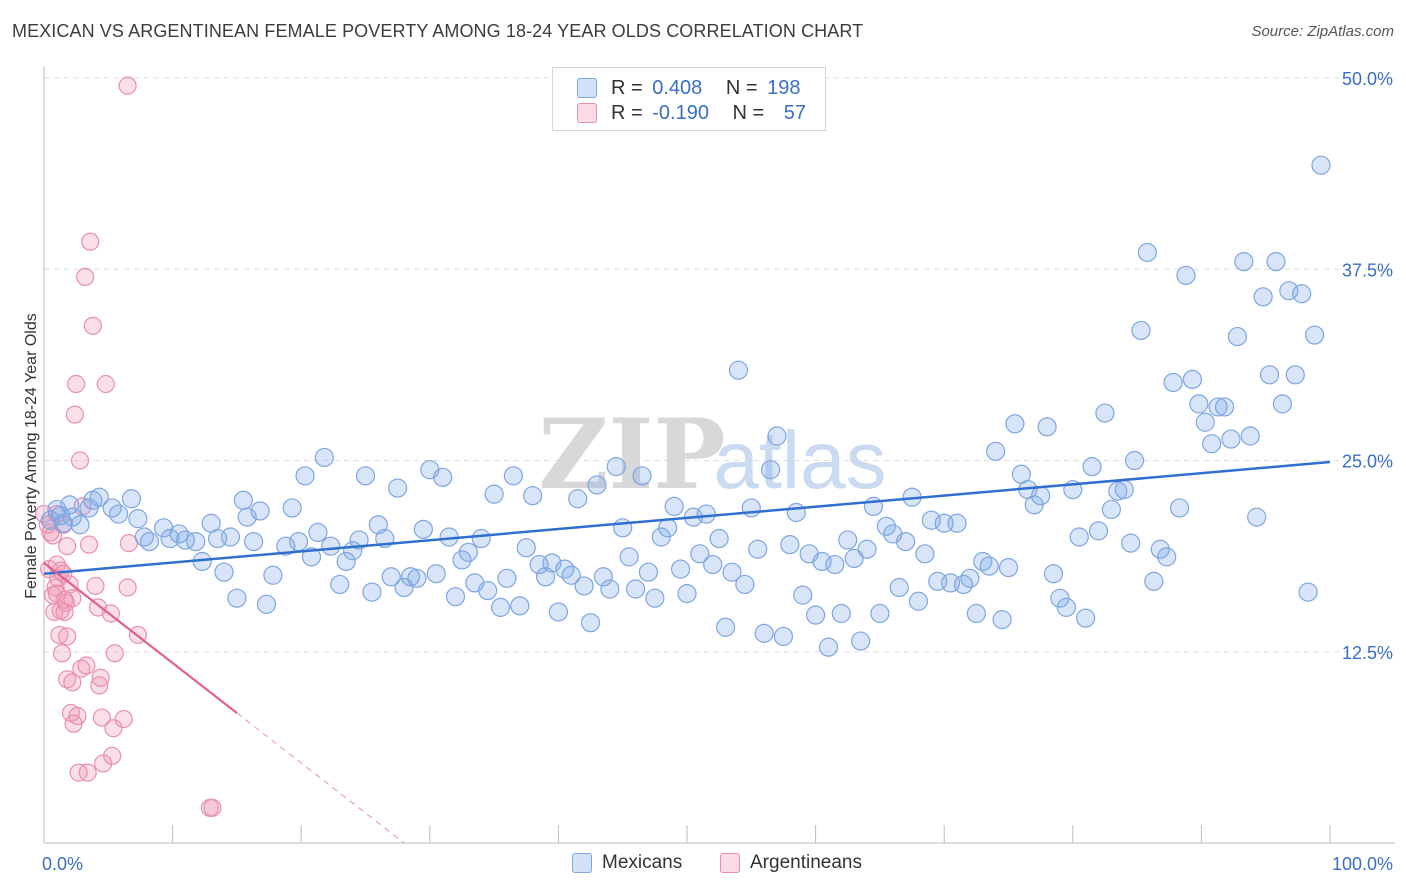  What do you see at coordinates (784, 88) in the screenshot?
I see `legend-n-value: 198` at bounding box center [784, 88].